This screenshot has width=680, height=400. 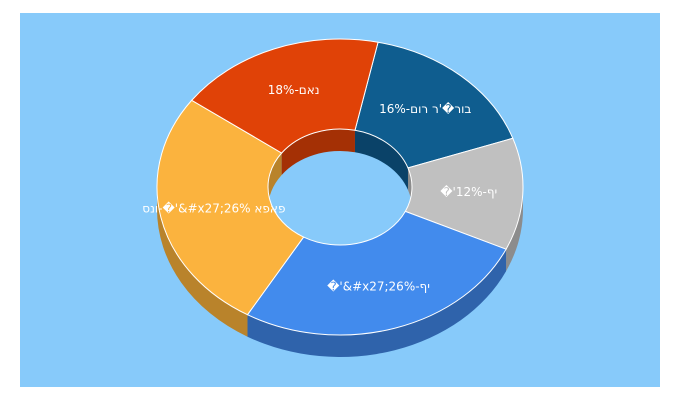 What do you see at coordinates (425, 109) in the screenshot?
I see `slice-label-0: בור�'ר רום-16%` at bounding box center [425, 109].